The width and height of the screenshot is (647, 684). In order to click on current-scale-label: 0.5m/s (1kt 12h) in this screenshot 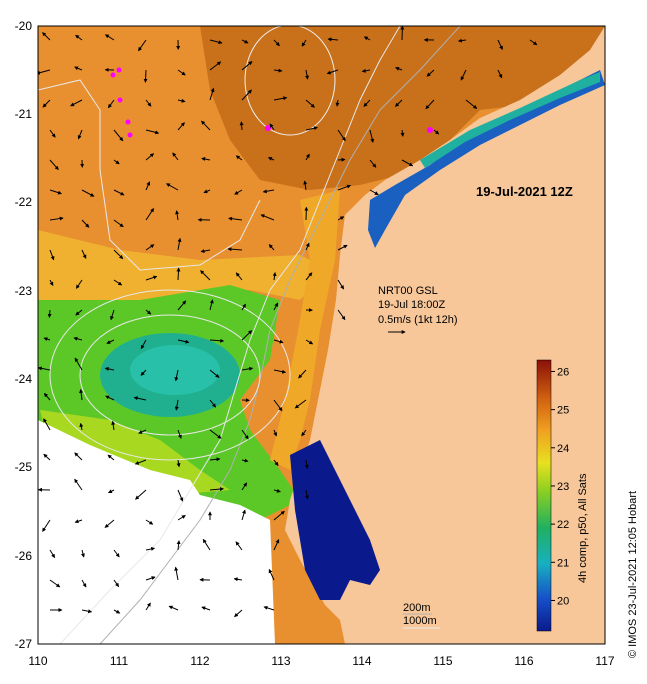, I will do `click(417, 320)`.